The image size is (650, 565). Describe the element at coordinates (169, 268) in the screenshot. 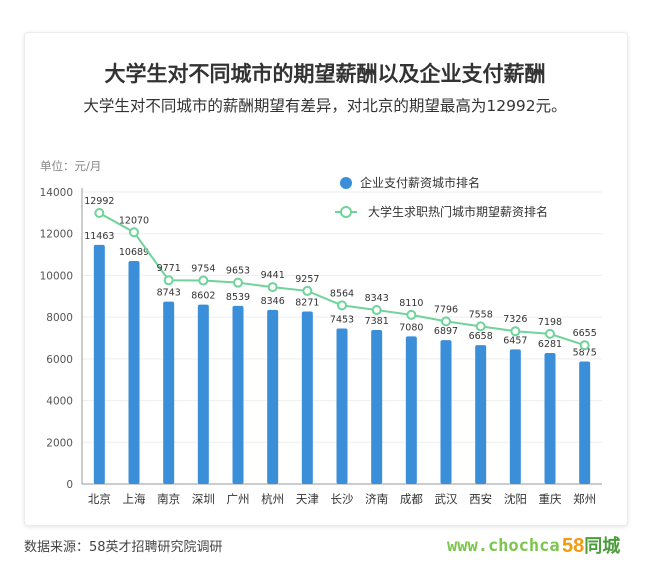

I see `line-value-label: 9771` at that location.